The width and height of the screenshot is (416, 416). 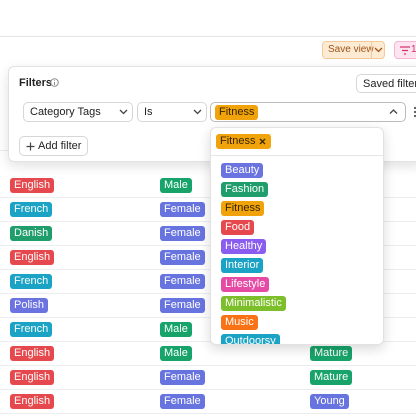 What do you see at coordinates (393, 111) in the screenshot?
I see `chevron-up` at bounding box center [393, 111].